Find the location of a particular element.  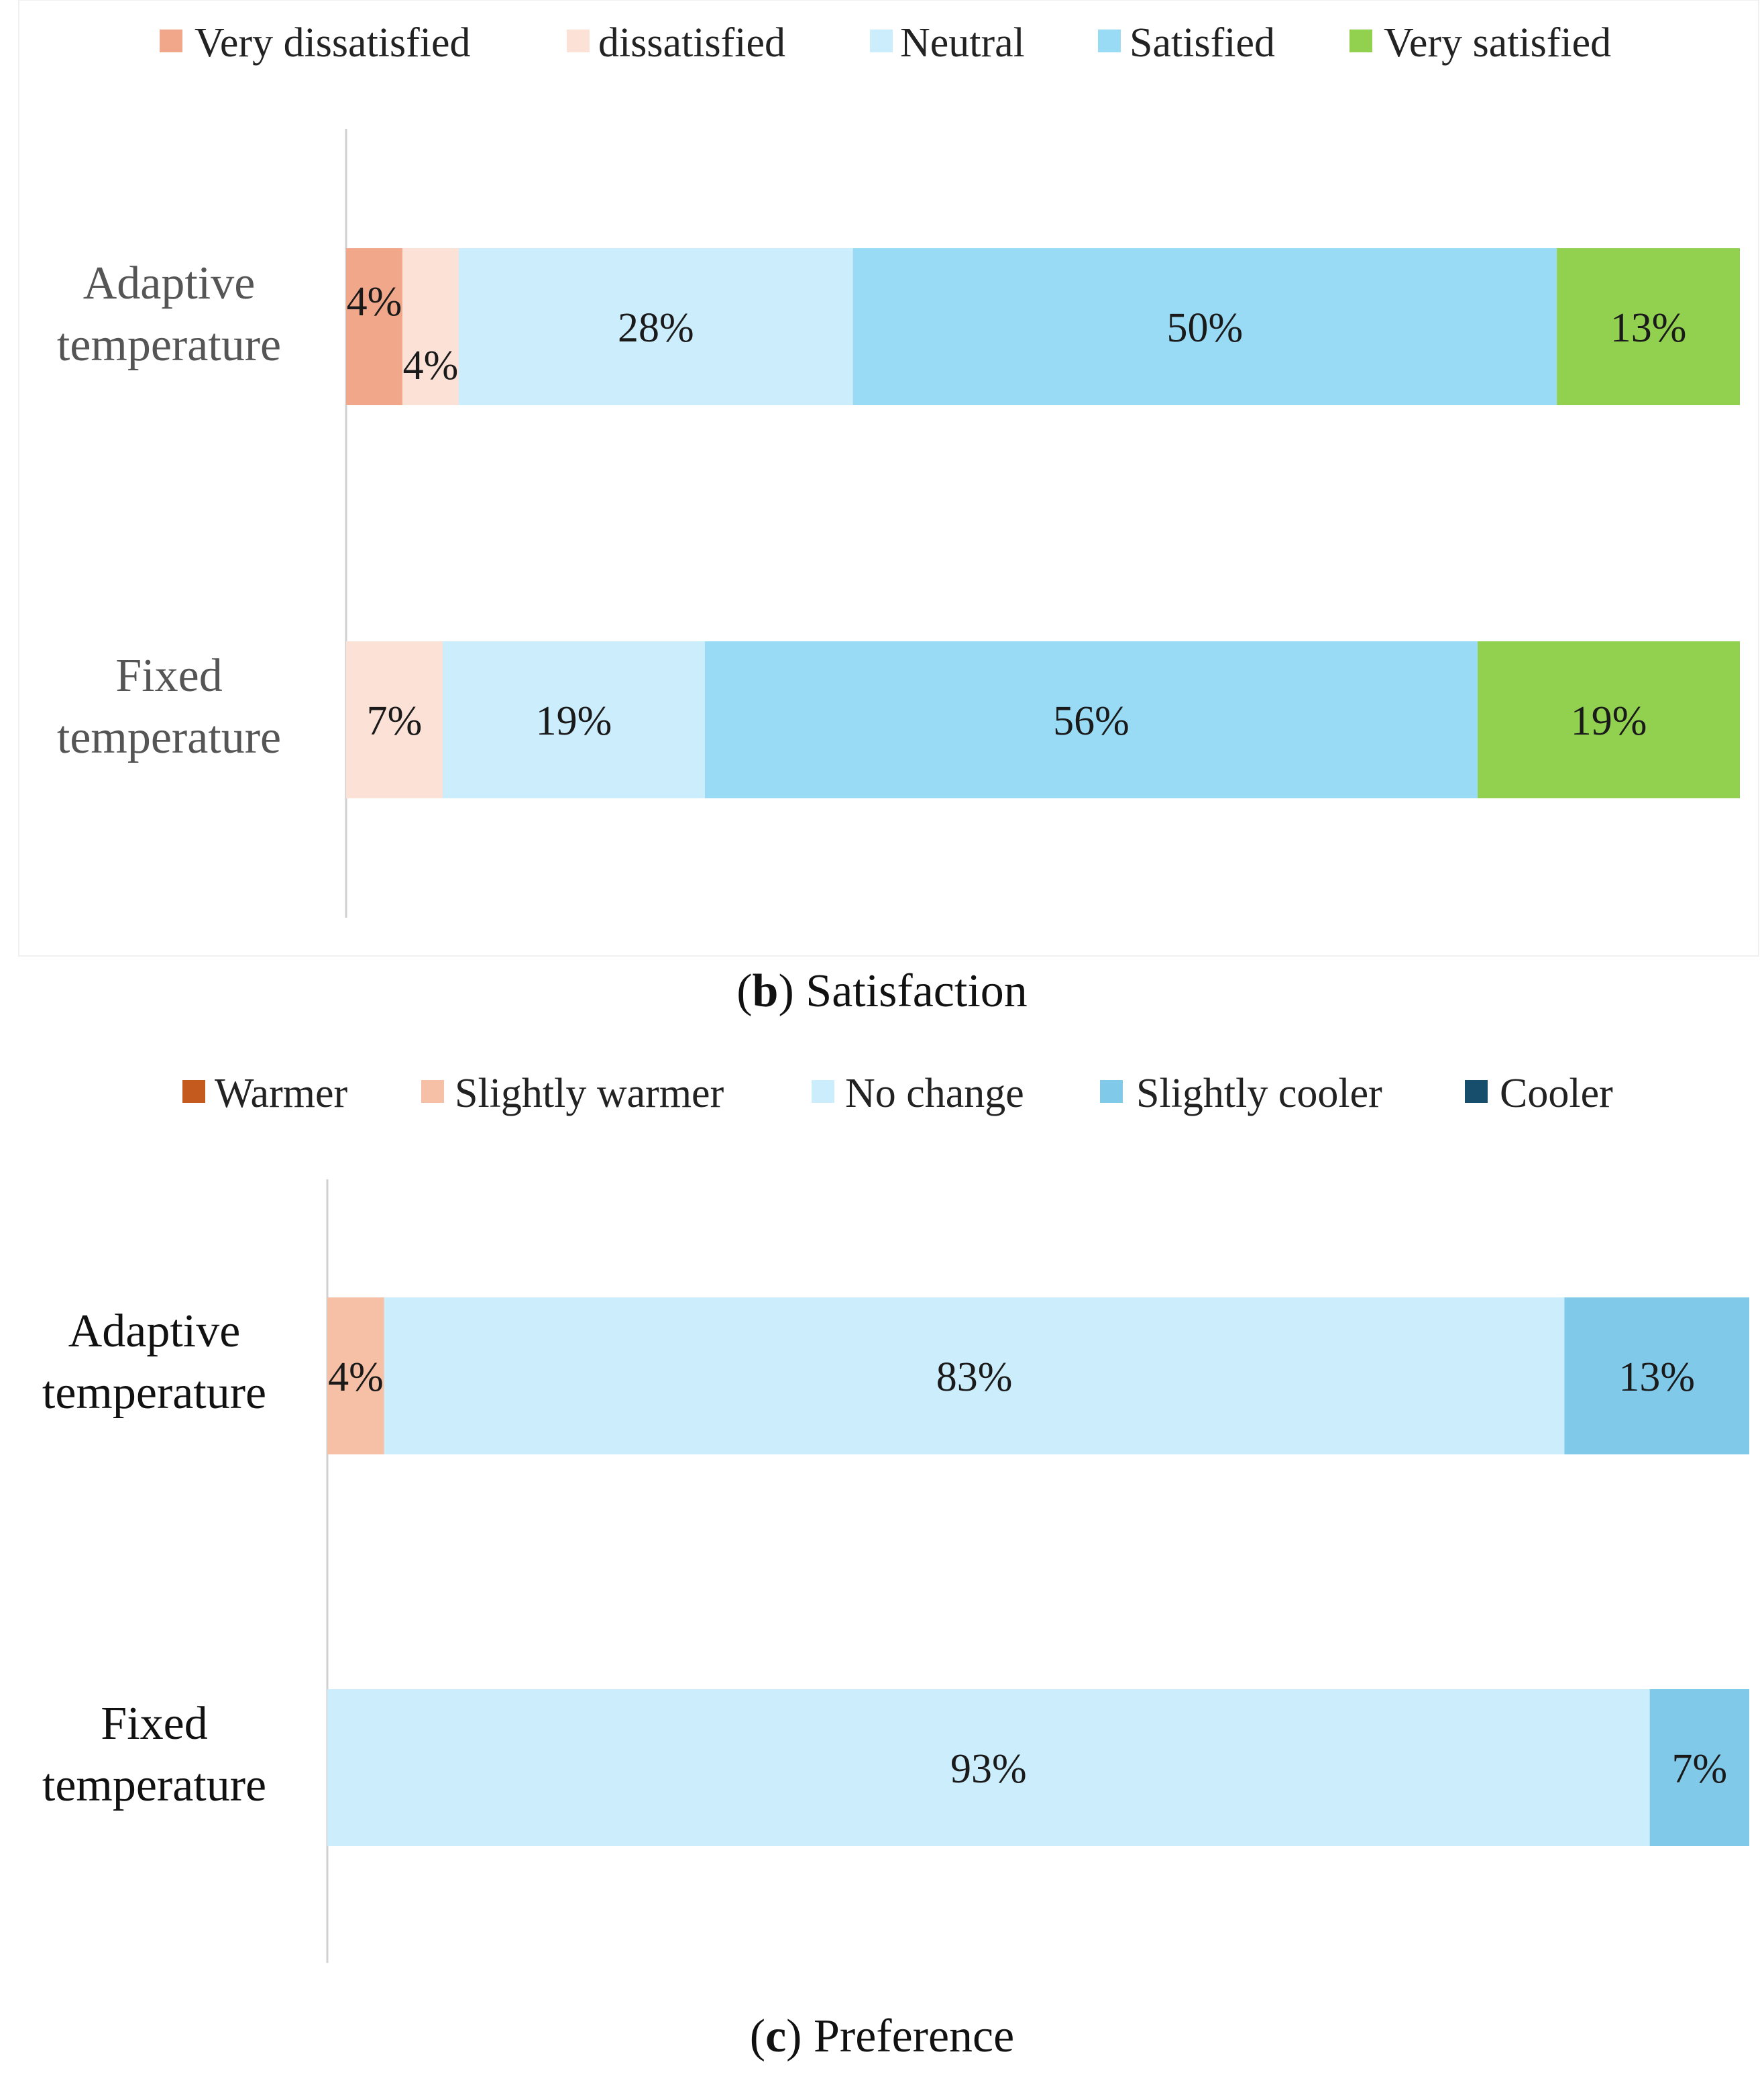

data-label: 83% is located at coordinates (974, 1377).